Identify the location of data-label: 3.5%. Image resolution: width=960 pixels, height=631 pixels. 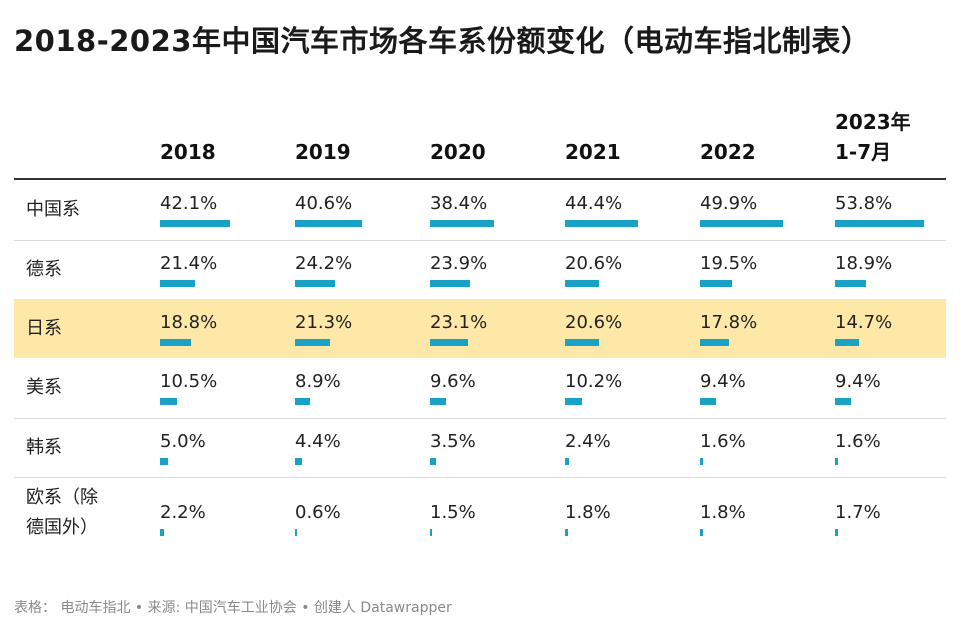
(453, 441).